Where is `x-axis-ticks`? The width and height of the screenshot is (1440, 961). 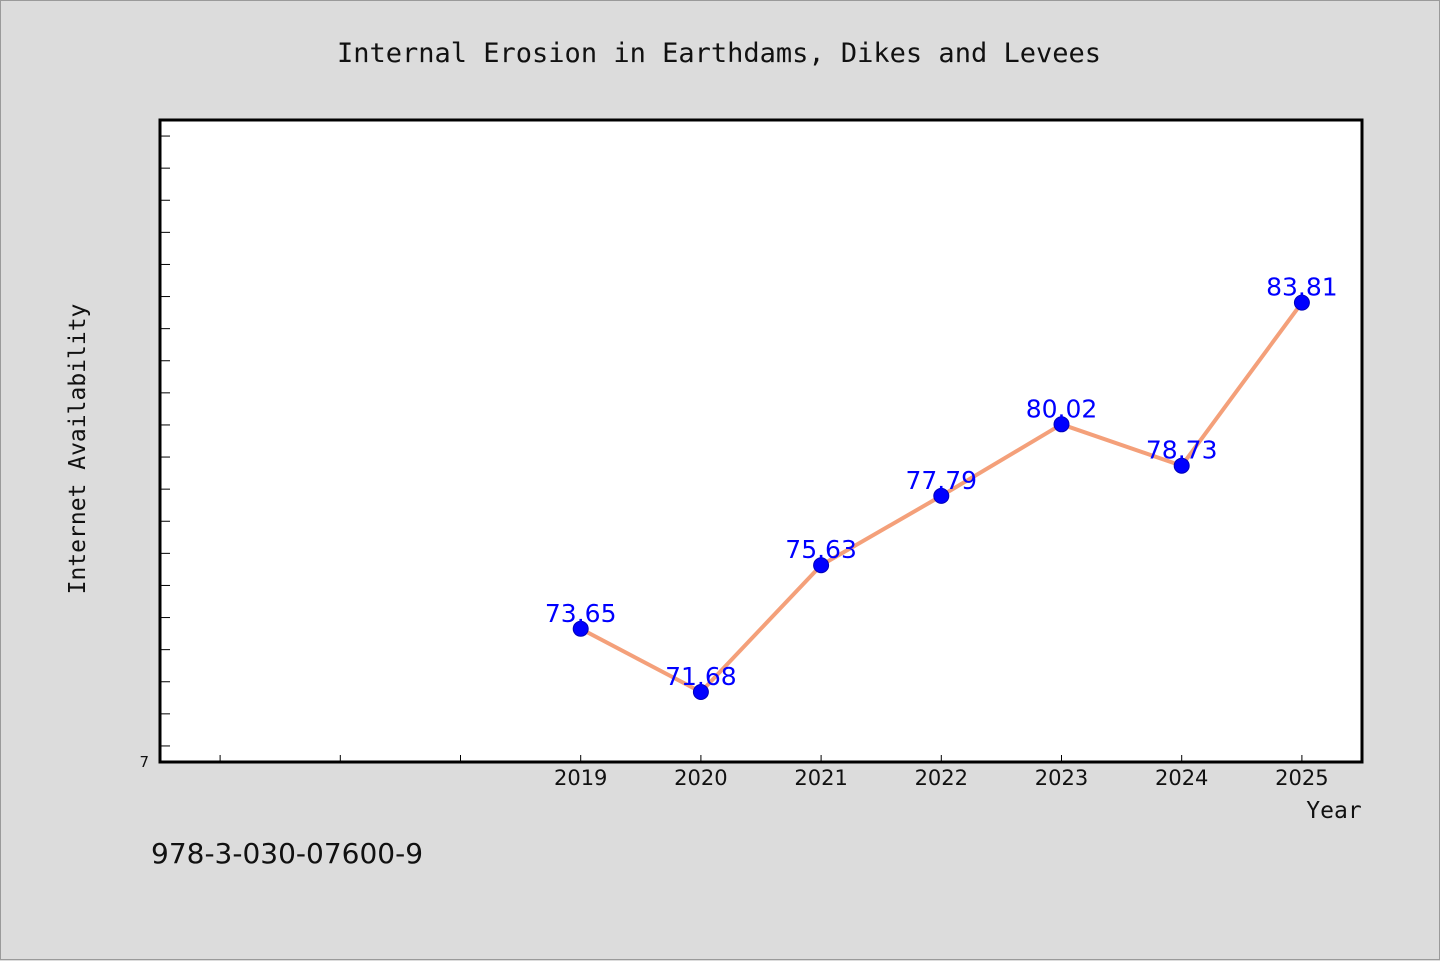
x-axis-ticks is located at coordinates (761, 758).